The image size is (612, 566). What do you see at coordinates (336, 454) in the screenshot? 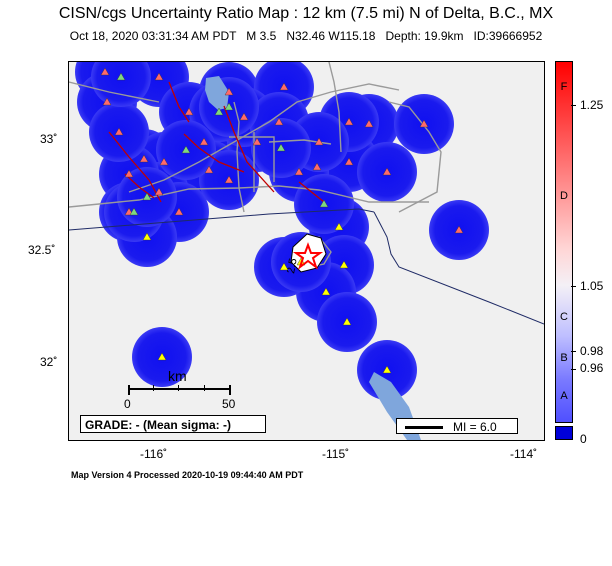
I see `lon-tick-115: -115˚` at bounding box center [336, 454].